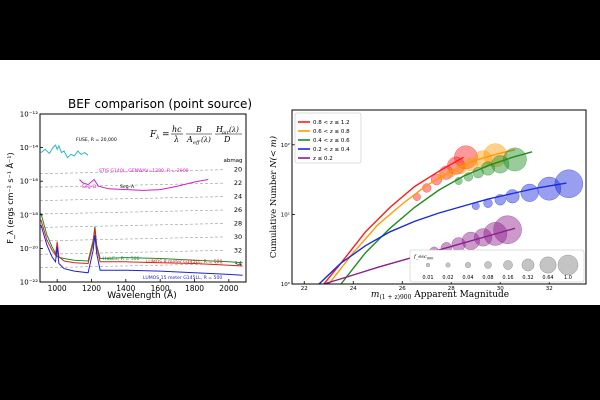  Describe the element at coordinates (144, 171) in the screenshot. I see `left-series-label-1: STIS G140L, GENWAV=1280, R = 2000` at that location.